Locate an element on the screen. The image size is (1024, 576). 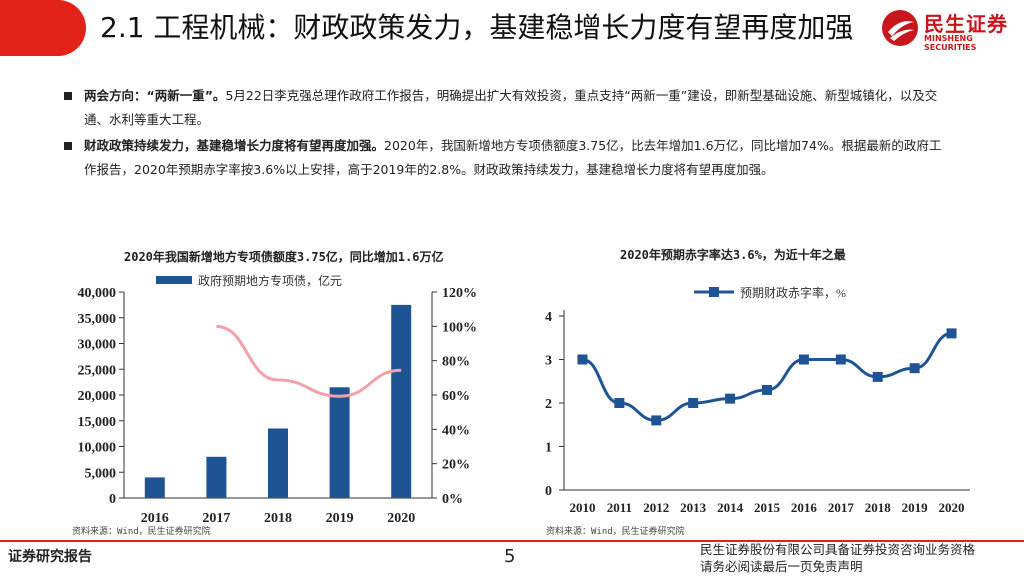
footer-disclaimer: 民生证券股份有限公司具备证券投资咨询业务资格 请务必阅读最后一页免责声明 is located at coordinates (837, 558).